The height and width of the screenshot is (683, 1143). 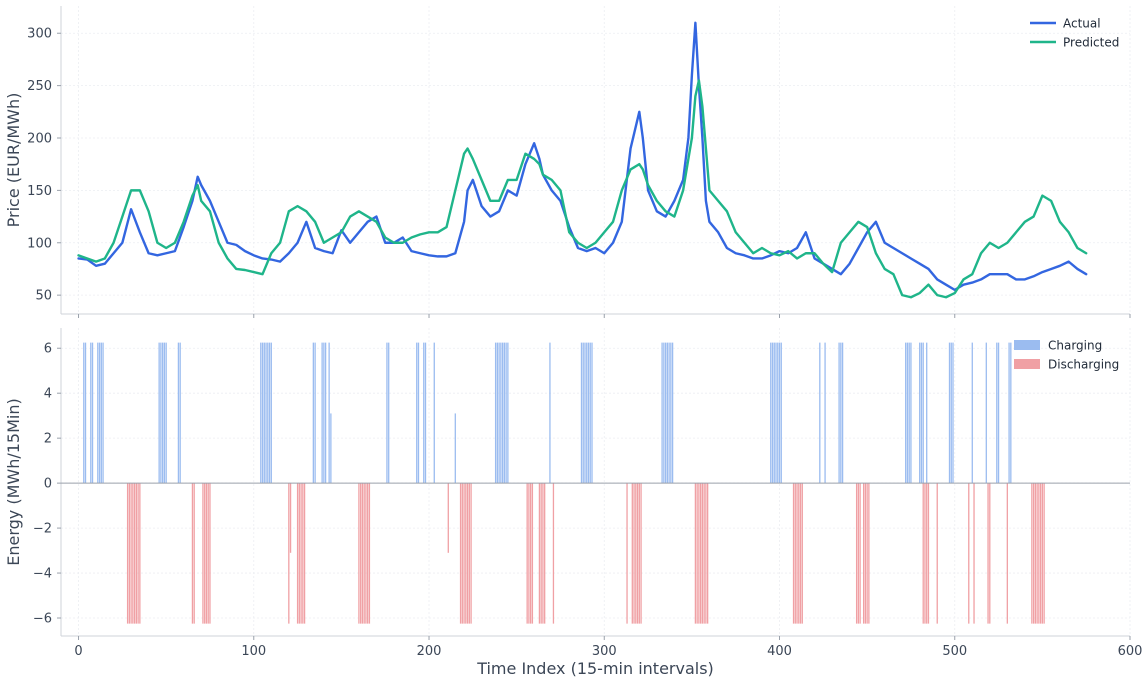 What do you see at coordinates (39, 86) in the screenshot?
I see `price-ytick-label-4: 250` at bounding box center [39, 86].